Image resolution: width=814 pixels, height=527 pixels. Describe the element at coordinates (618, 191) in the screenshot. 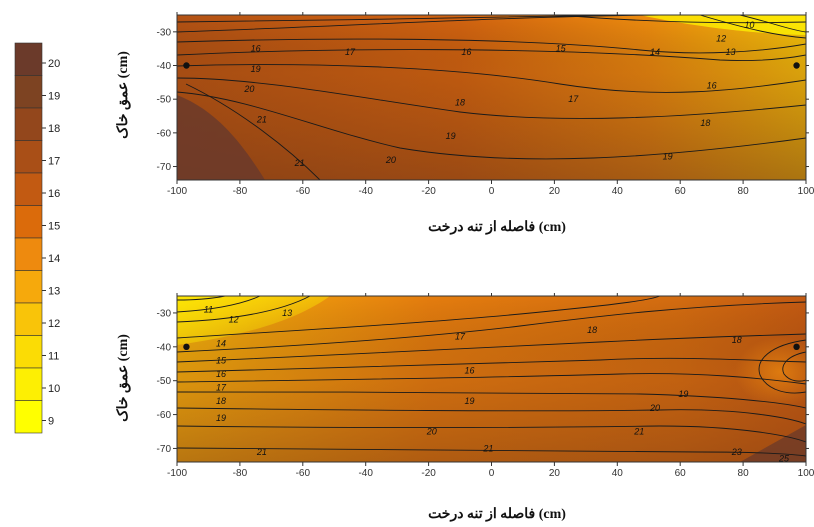

I see `x-tick-label: 40` at that location.